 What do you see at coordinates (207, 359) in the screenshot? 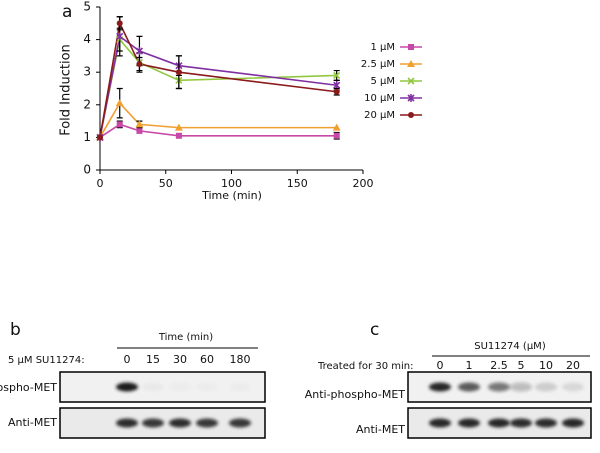
I see `lane-label: 60` at bounding box center [207, 359].